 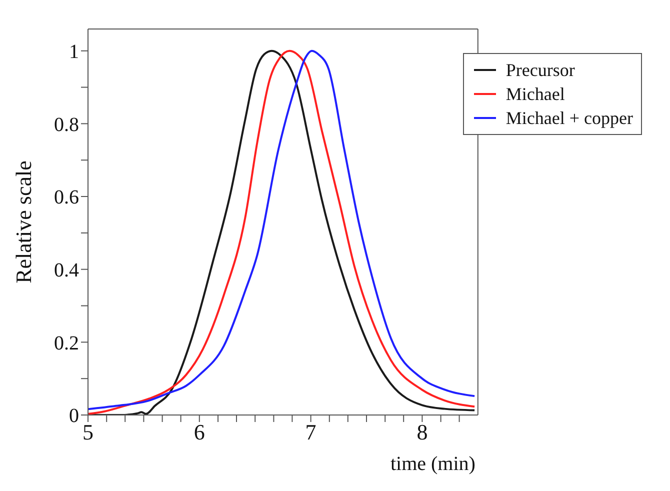 What do you see at coordinates (569, 118) in the screenshot?
I see `legend-label: Michael + copper` at bounding box center [569, 118].